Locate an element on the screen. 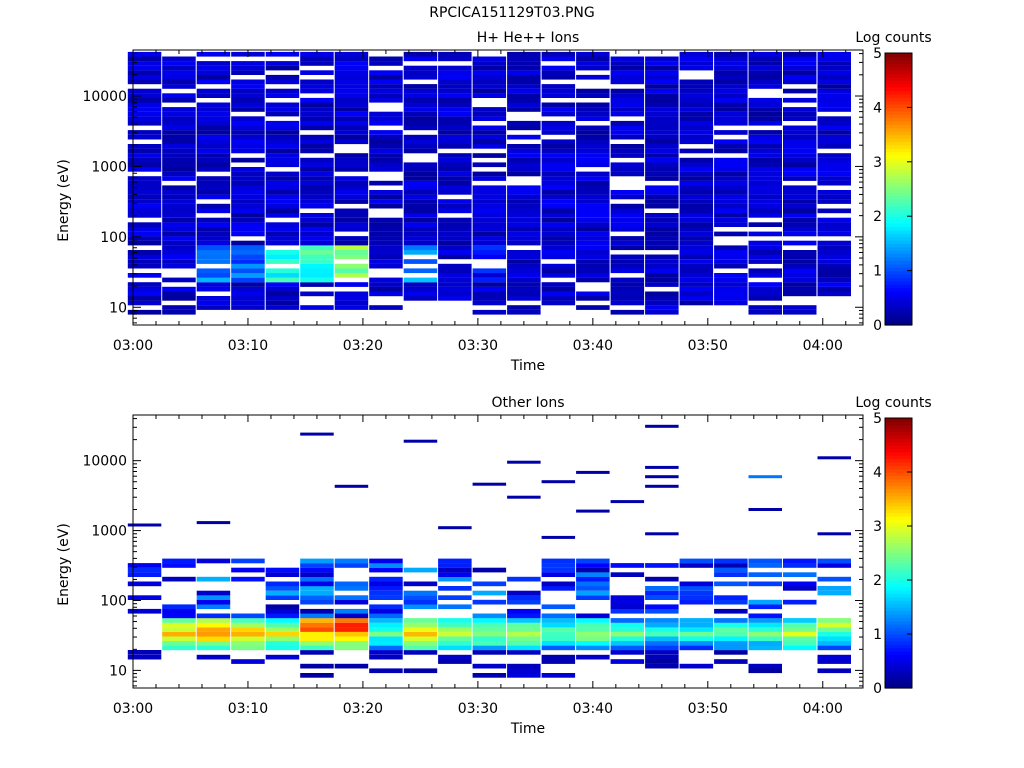 The image size is (1024, 768). y-tick-label: 10 is located at coordinates (118, 671).